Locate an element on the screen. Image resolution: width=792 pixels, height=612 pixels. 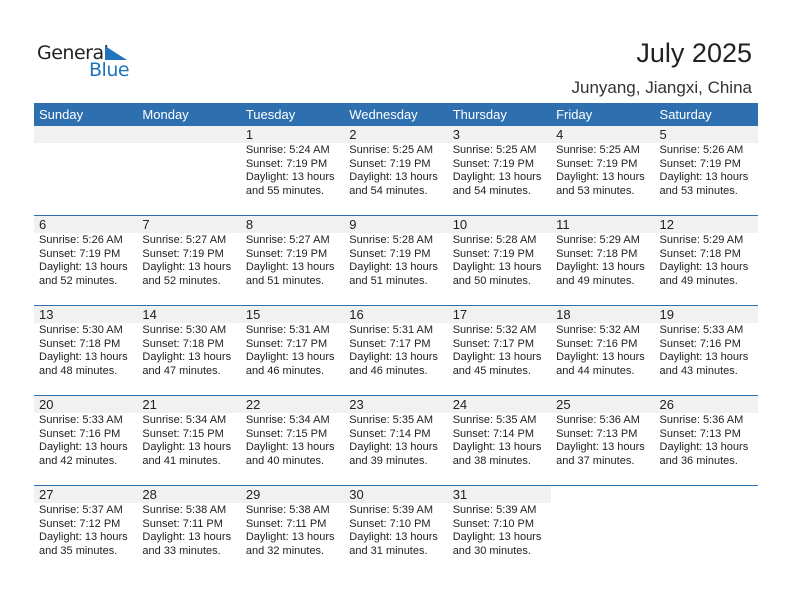
daylight-minutes: and 51 minutes. is located at coordinates (285, 280).